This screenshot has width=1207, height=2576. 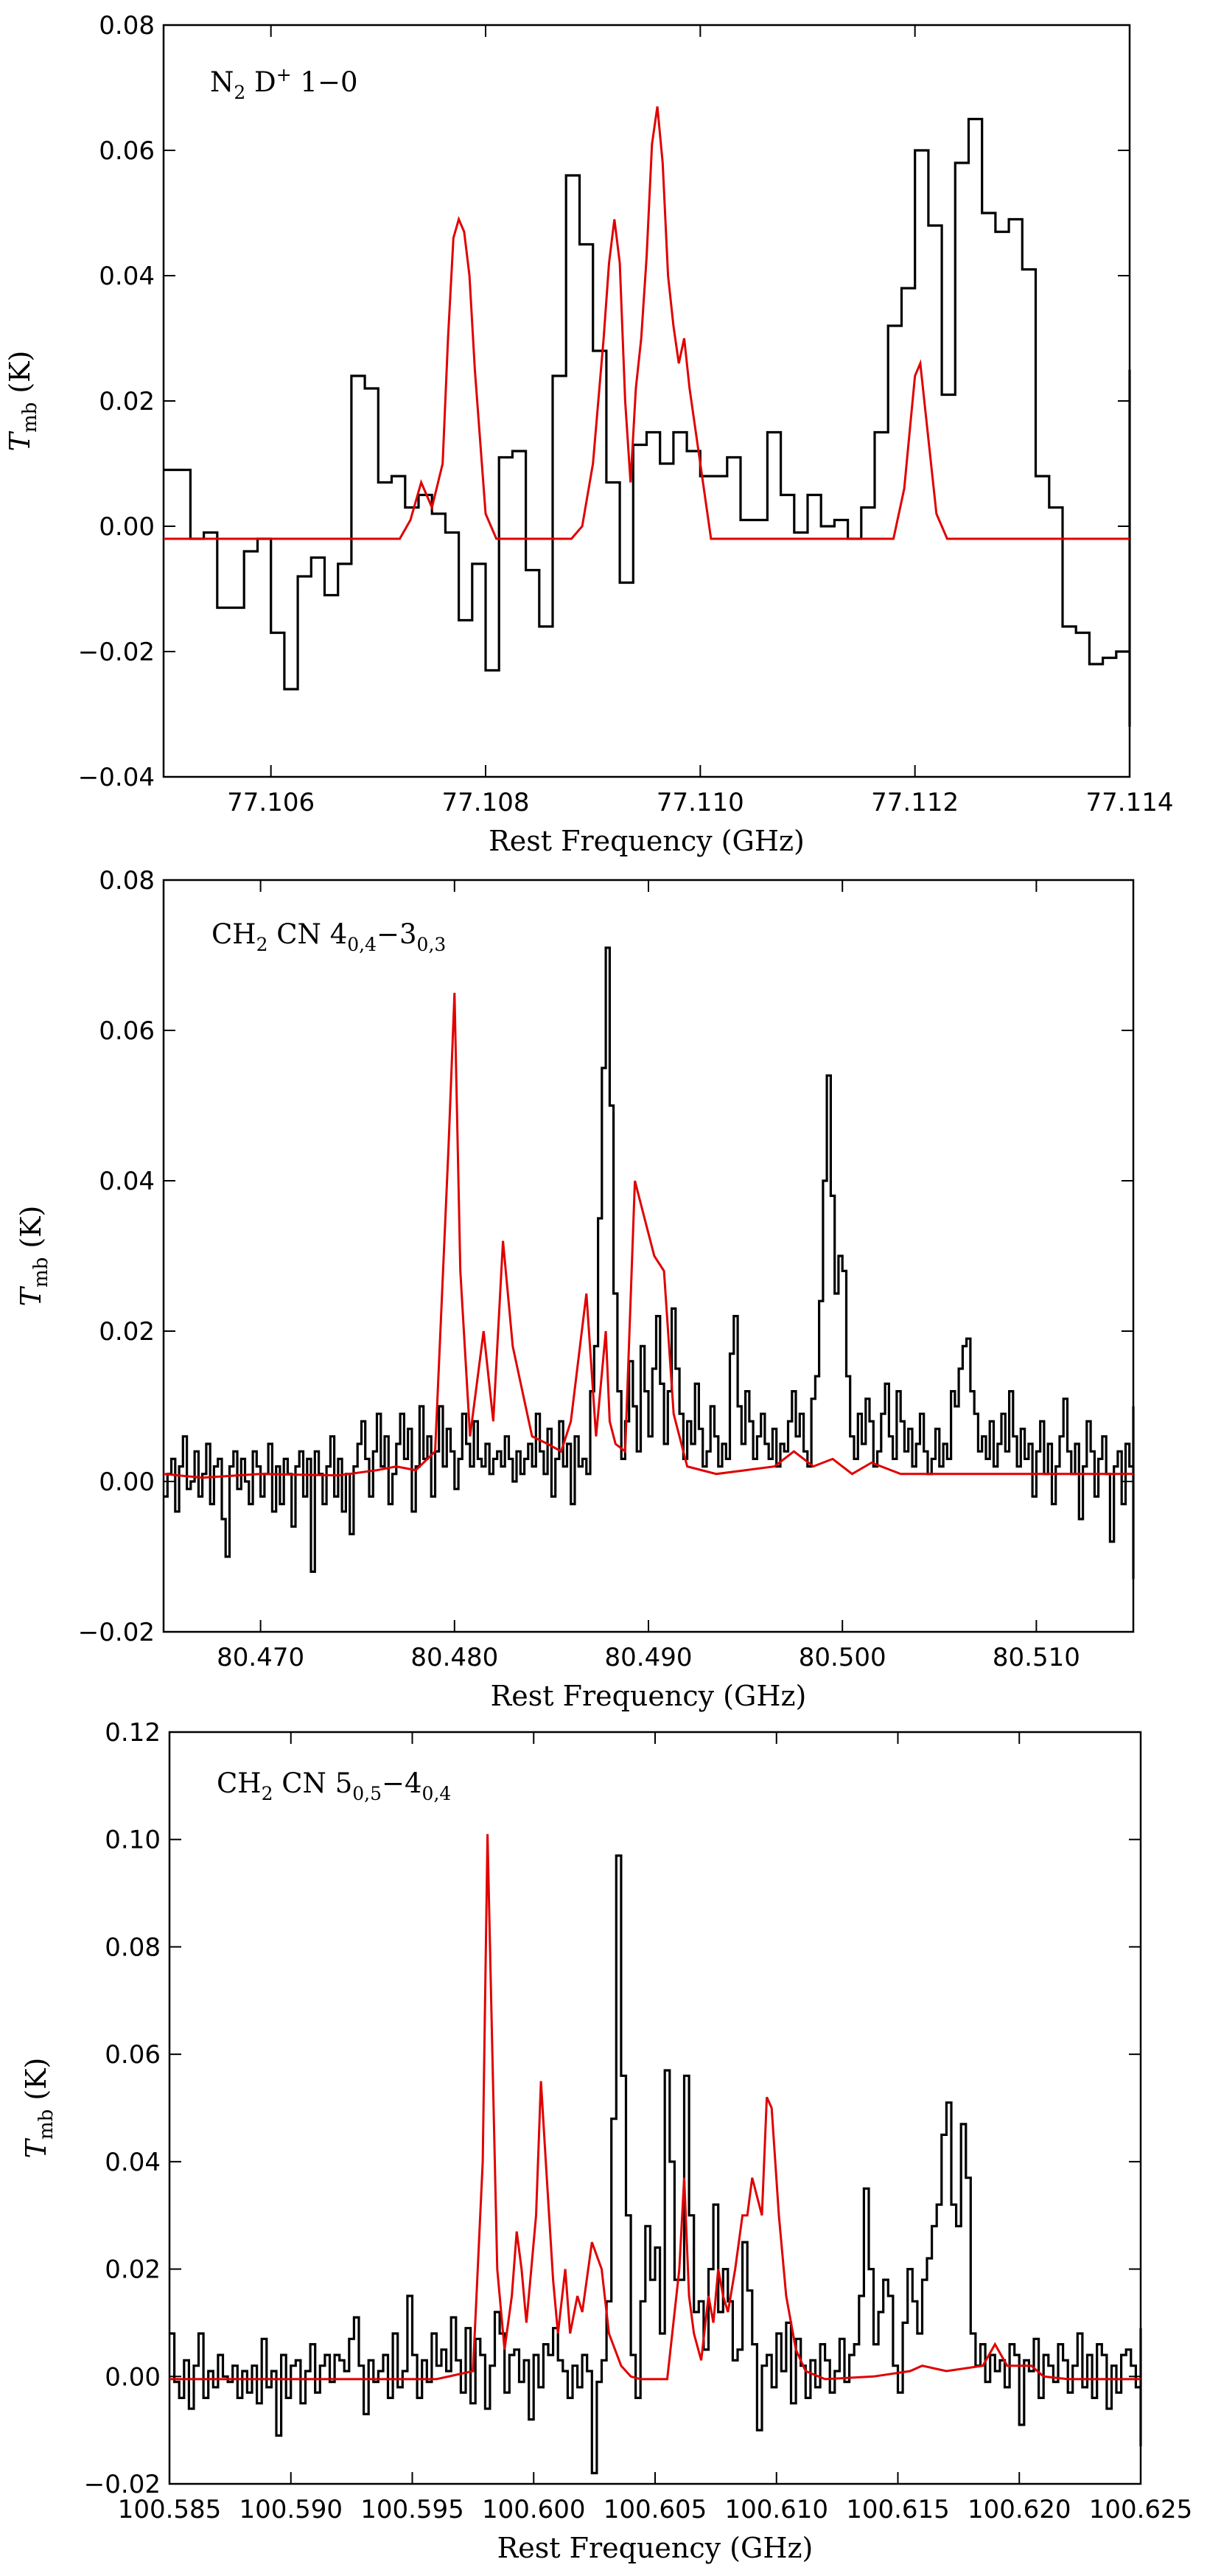 What do you see at coordinates (334, 1785) in the screenshot?
I see `transition-annotation: CH2 CN 50,5−40,4` at bounding box center [334, 1785].